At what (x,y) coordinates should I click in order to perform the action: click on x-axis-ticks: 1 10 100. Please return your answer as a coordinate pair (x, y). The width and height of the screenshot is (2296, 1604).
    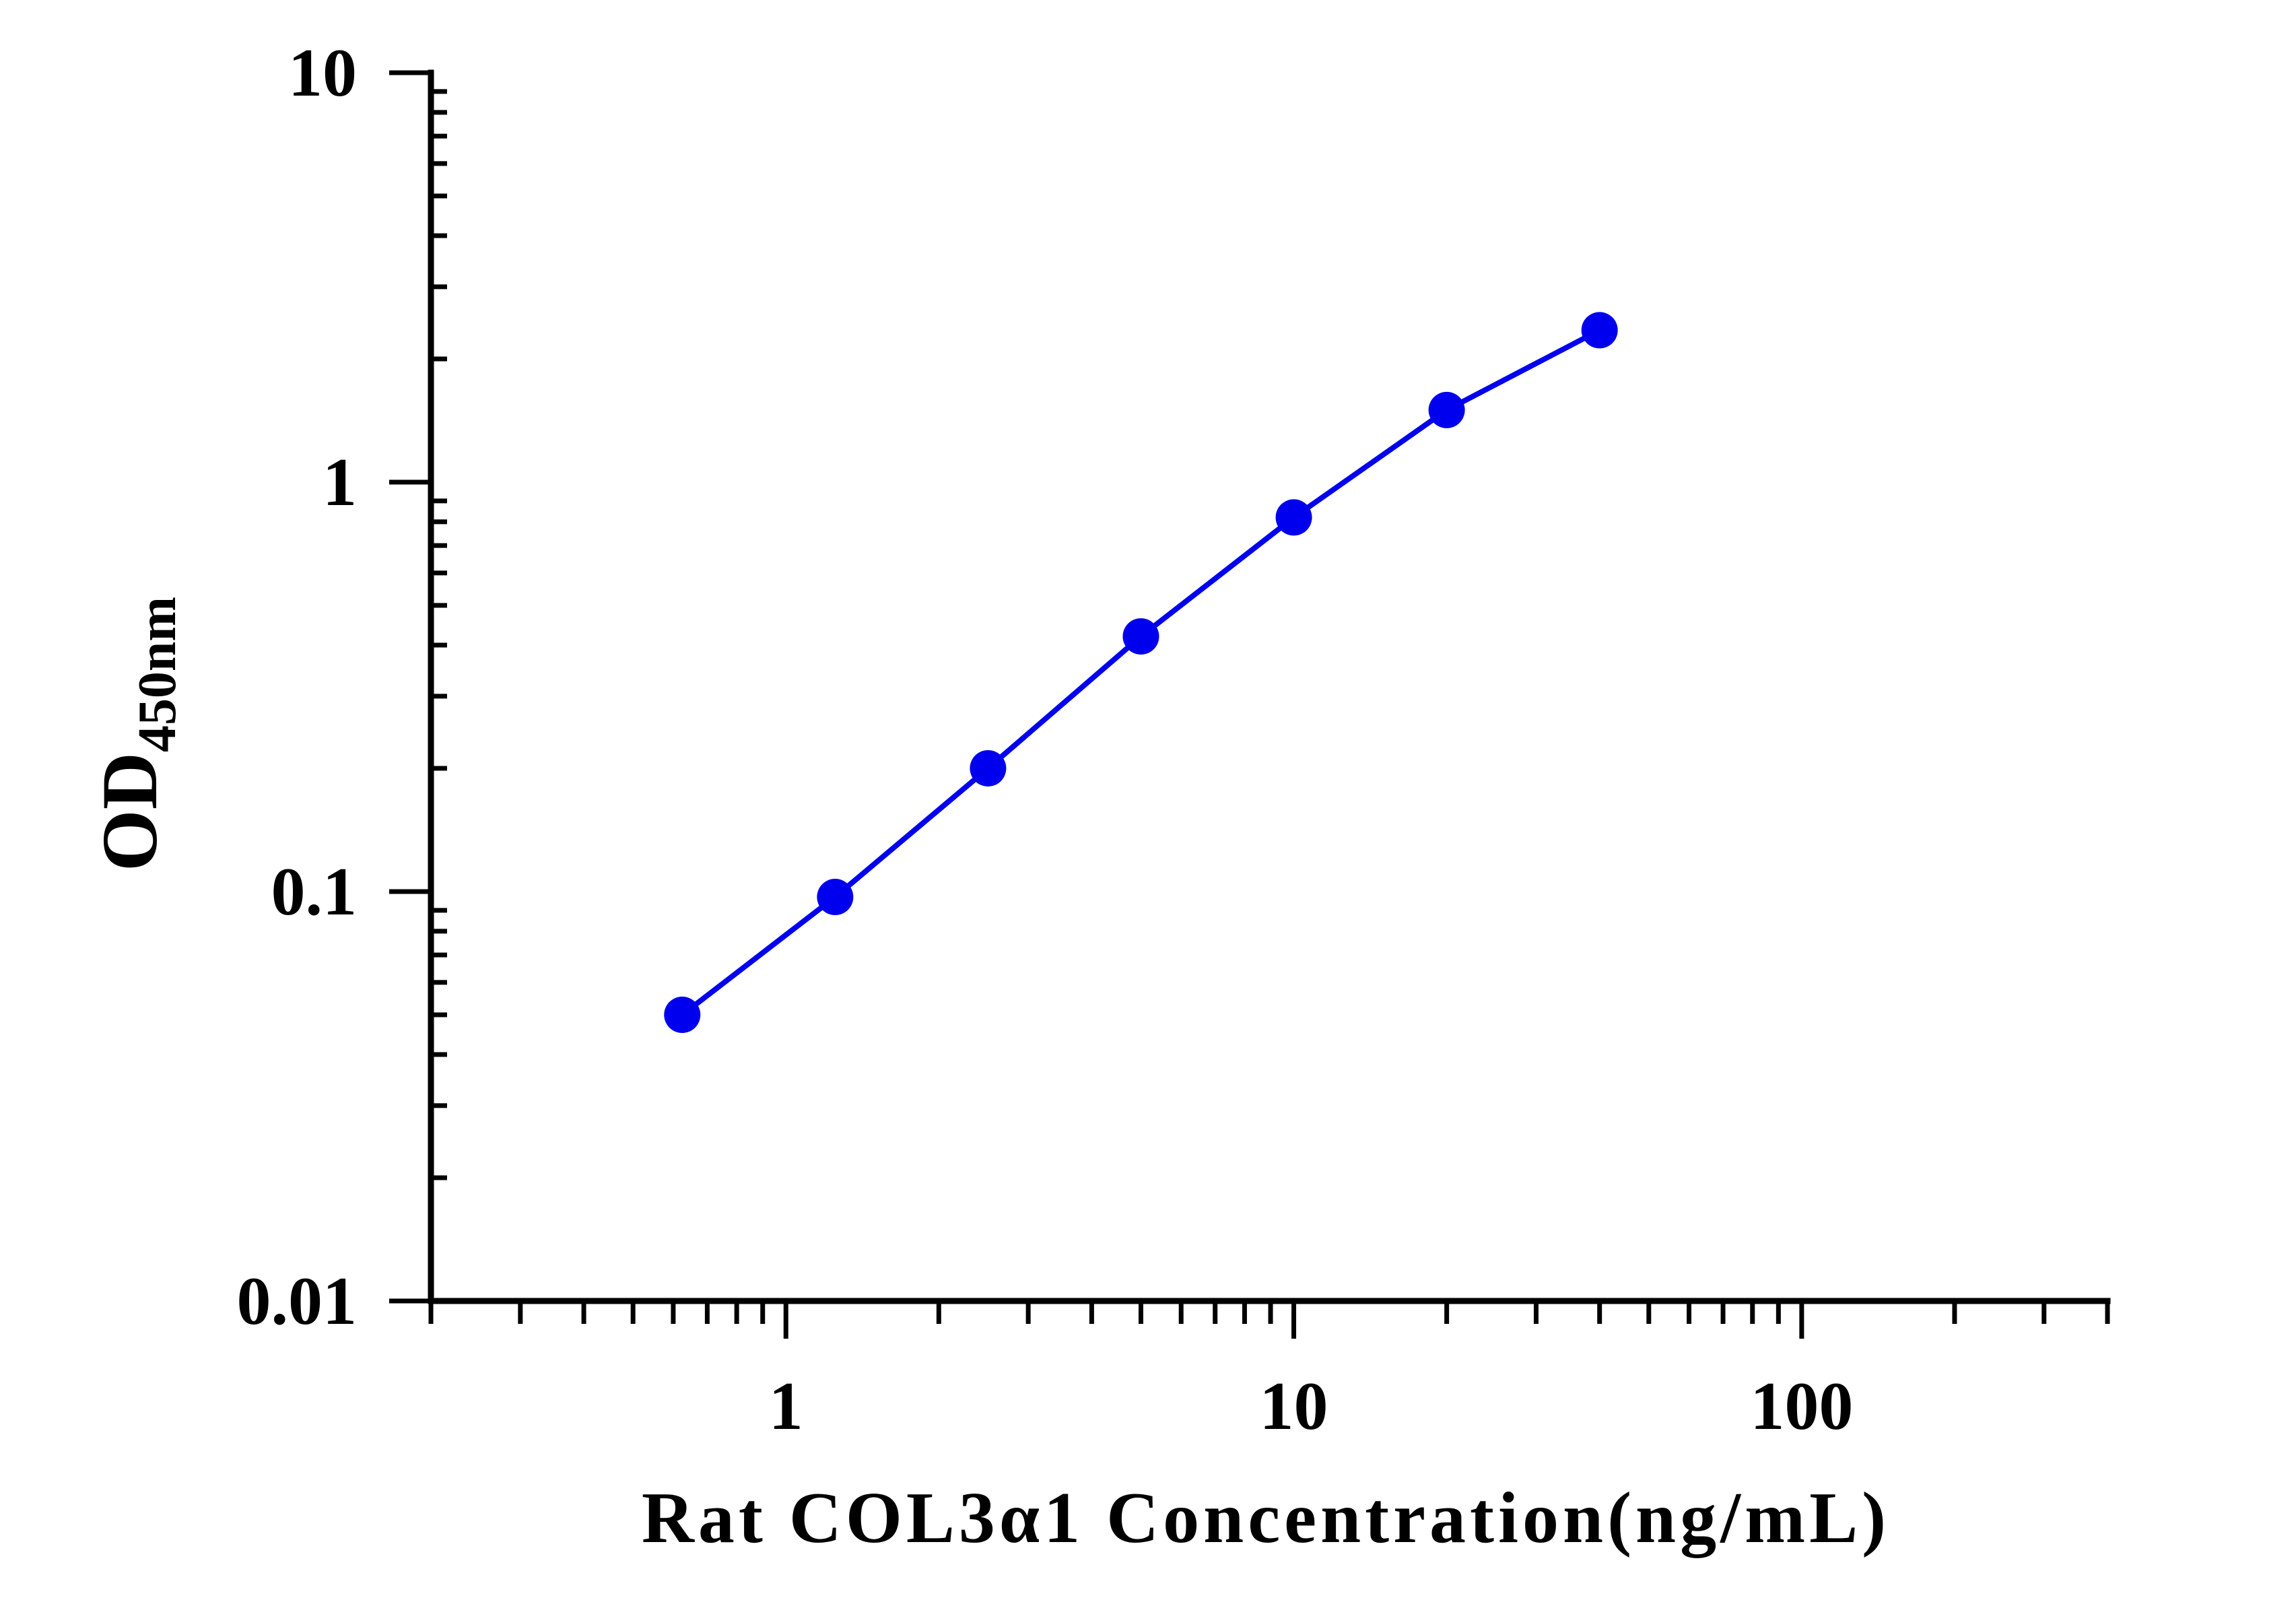
    Looking at the image, I should click on (1269, 1372).